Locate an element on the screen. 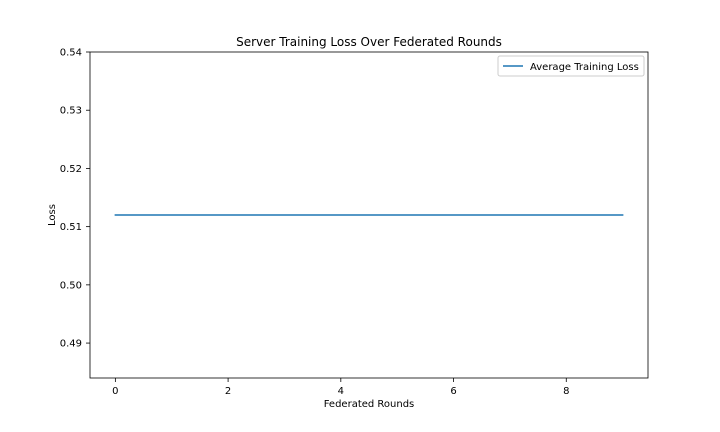 This screenshot has height=432, width=720. y-tick-label: 0.53 is located at coordinates (71, 111).